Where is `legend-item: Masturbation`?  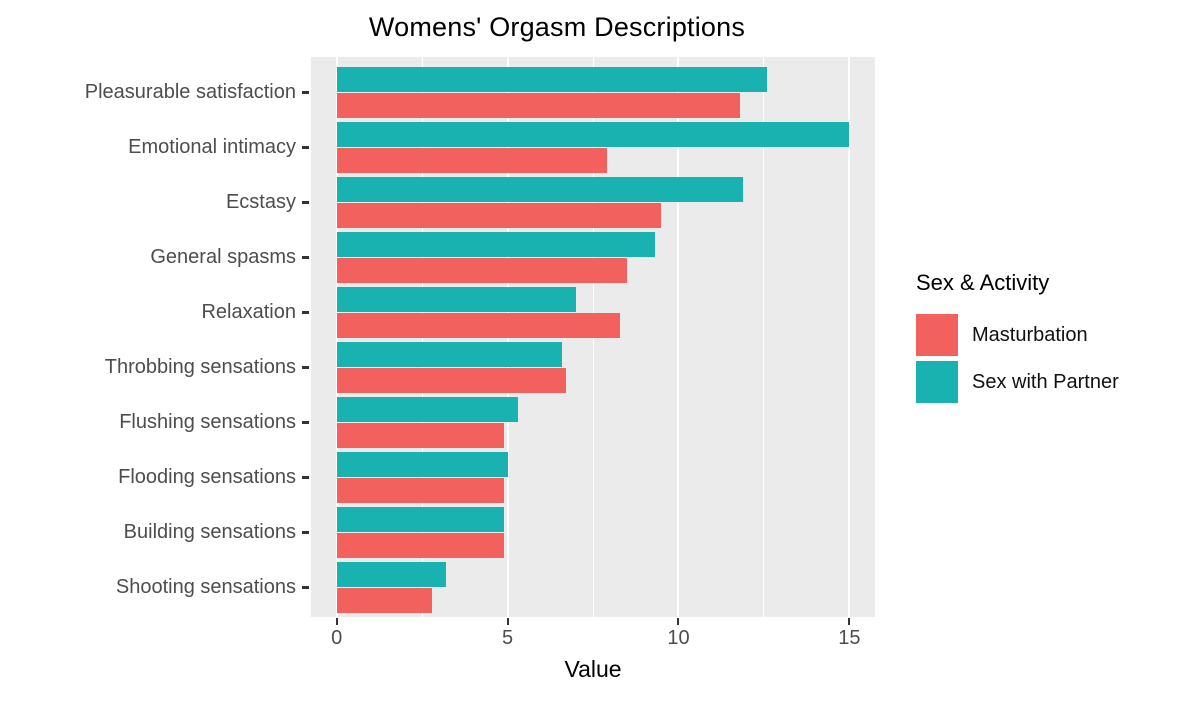
legend-item: Masturbation is located at coordinates (1049, 335).